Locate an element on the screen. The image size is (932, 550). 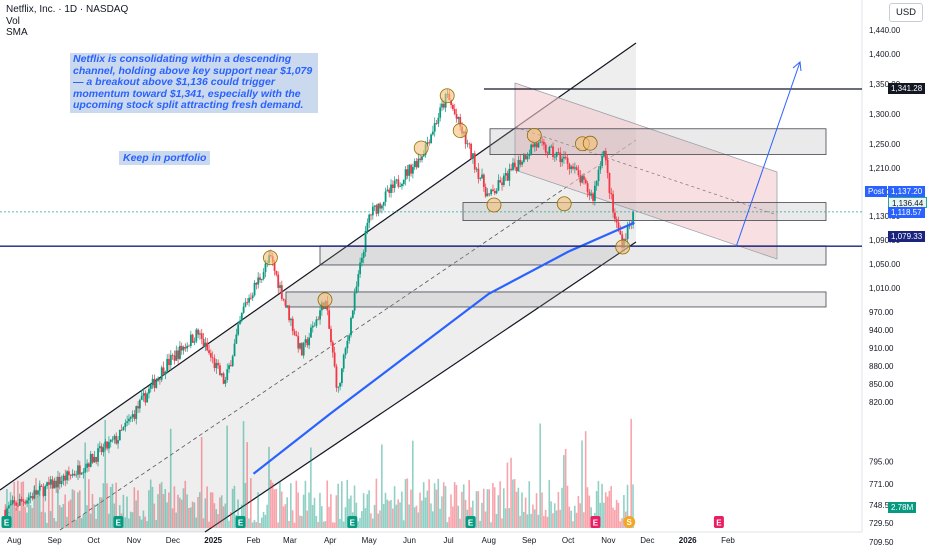
descending-channel-midline is located at coordinates (646, 171).